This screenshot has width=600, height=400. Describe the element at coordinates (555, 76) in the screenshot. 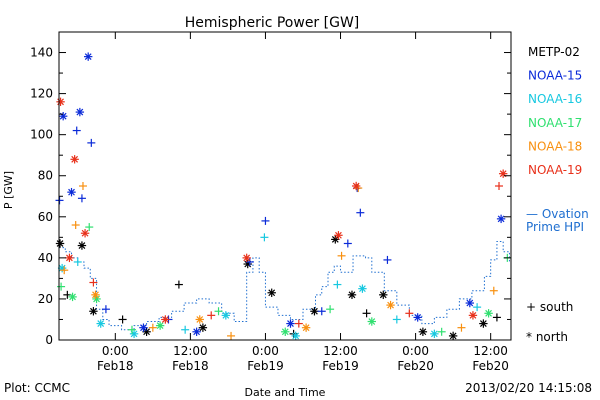

I see `legend-item: NOAA-15` at that location.